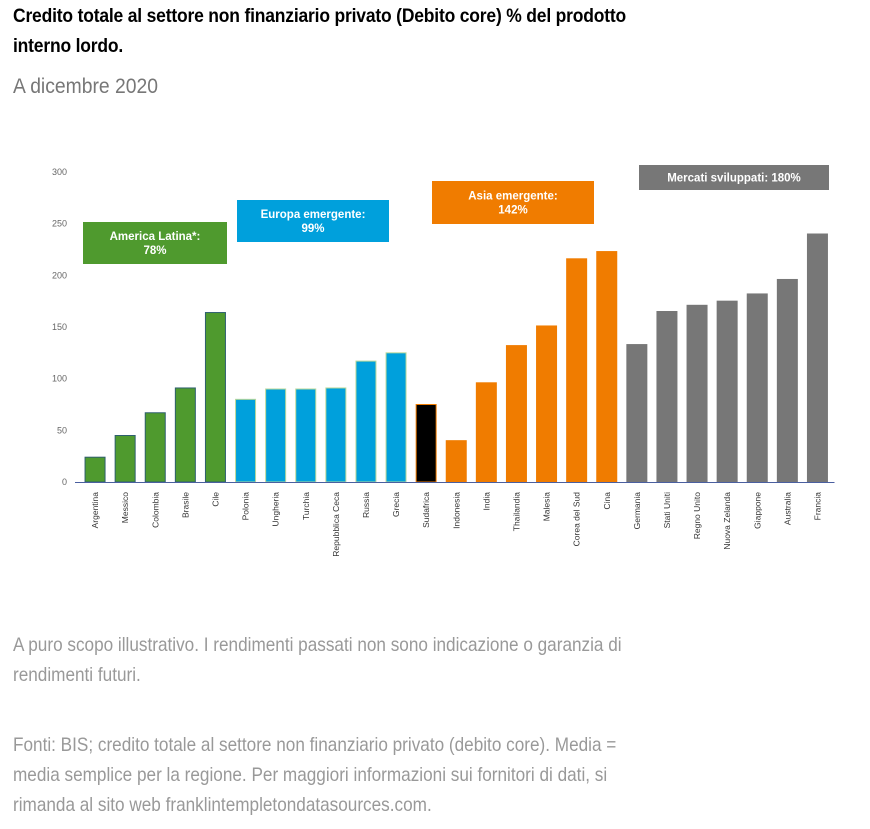 Image resolution: width=870 pixels, height=829 pixels. What do you see at coordinates (757, 388) in the screenshot?
I see `bar-giappone` at bounding box center [757, 388].